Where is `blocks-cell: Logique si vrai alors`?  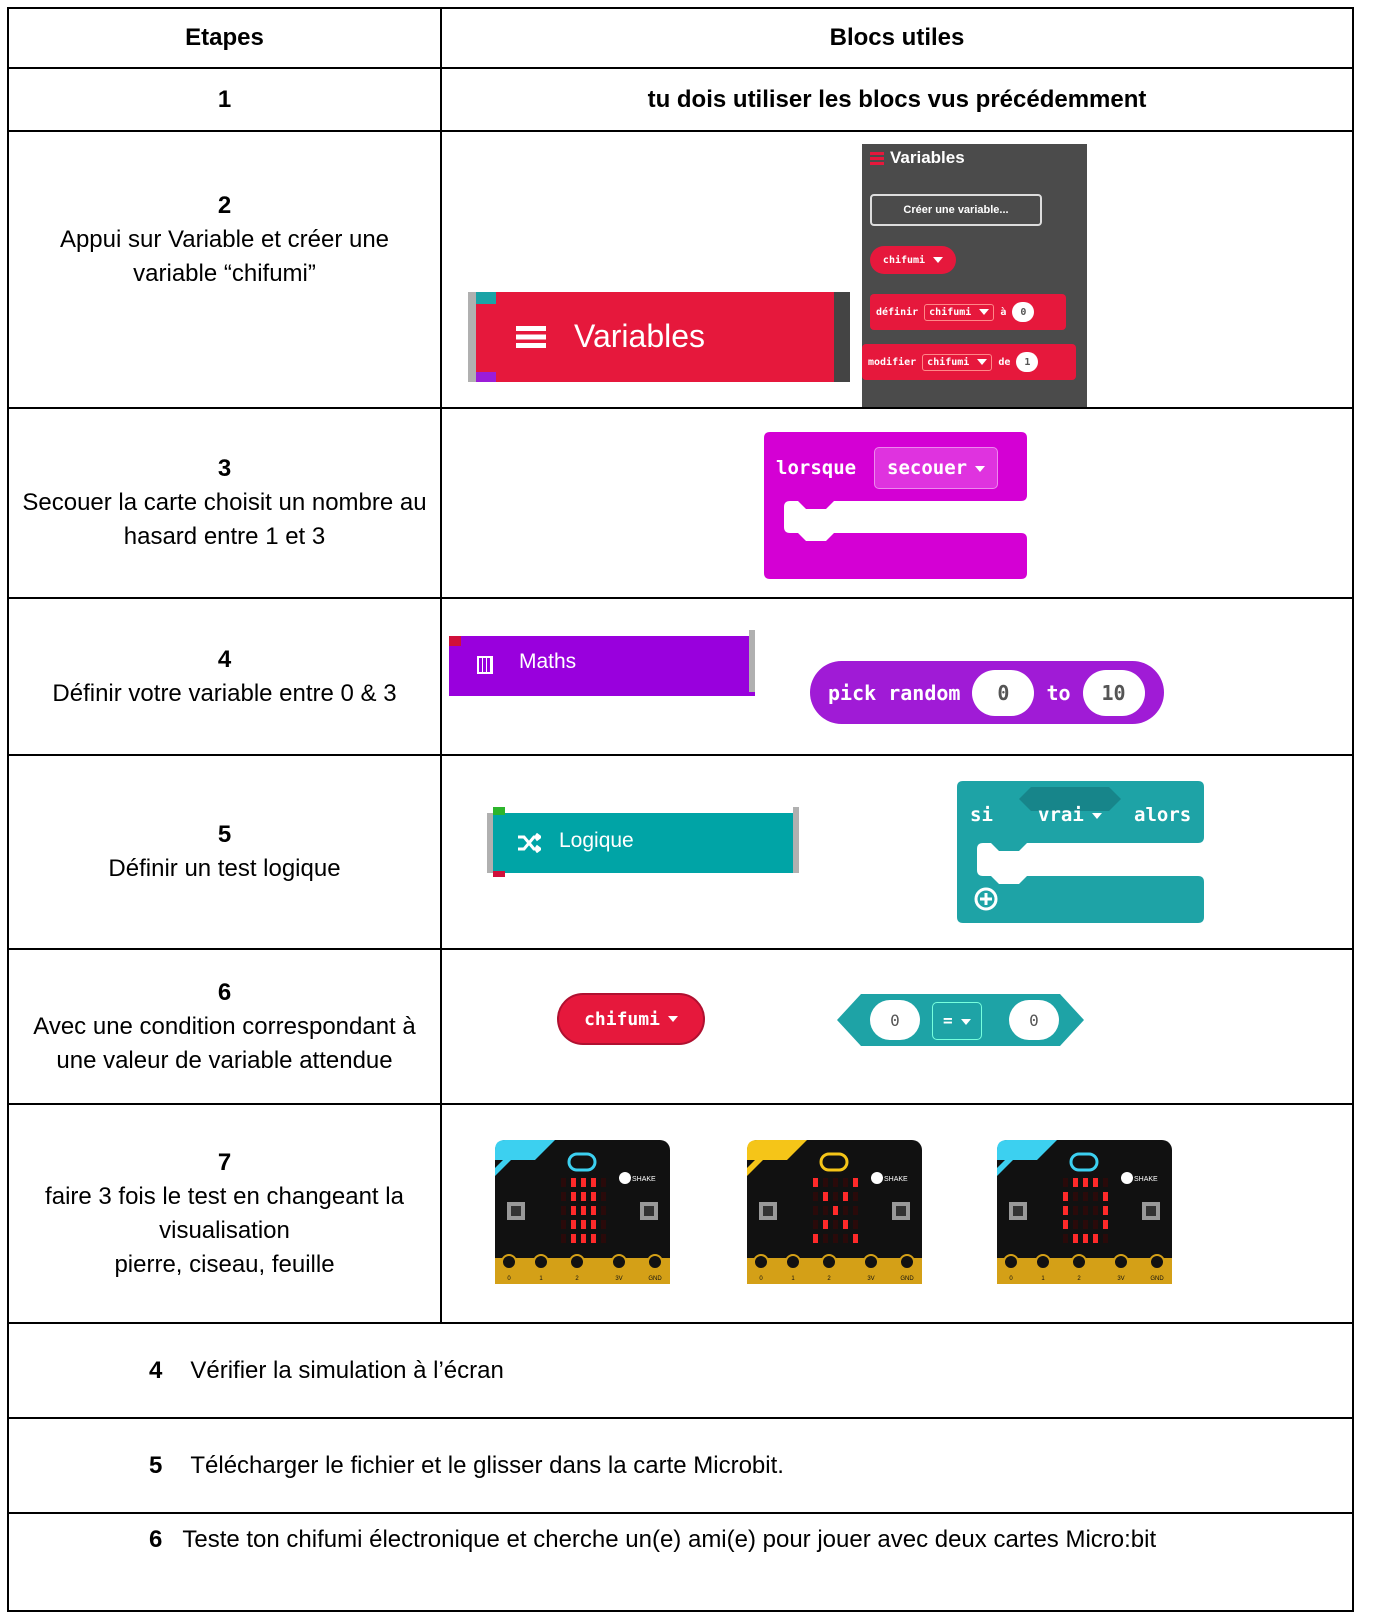
blocks-cell: Logique si vrai alors is located at coordinates (897, 852).